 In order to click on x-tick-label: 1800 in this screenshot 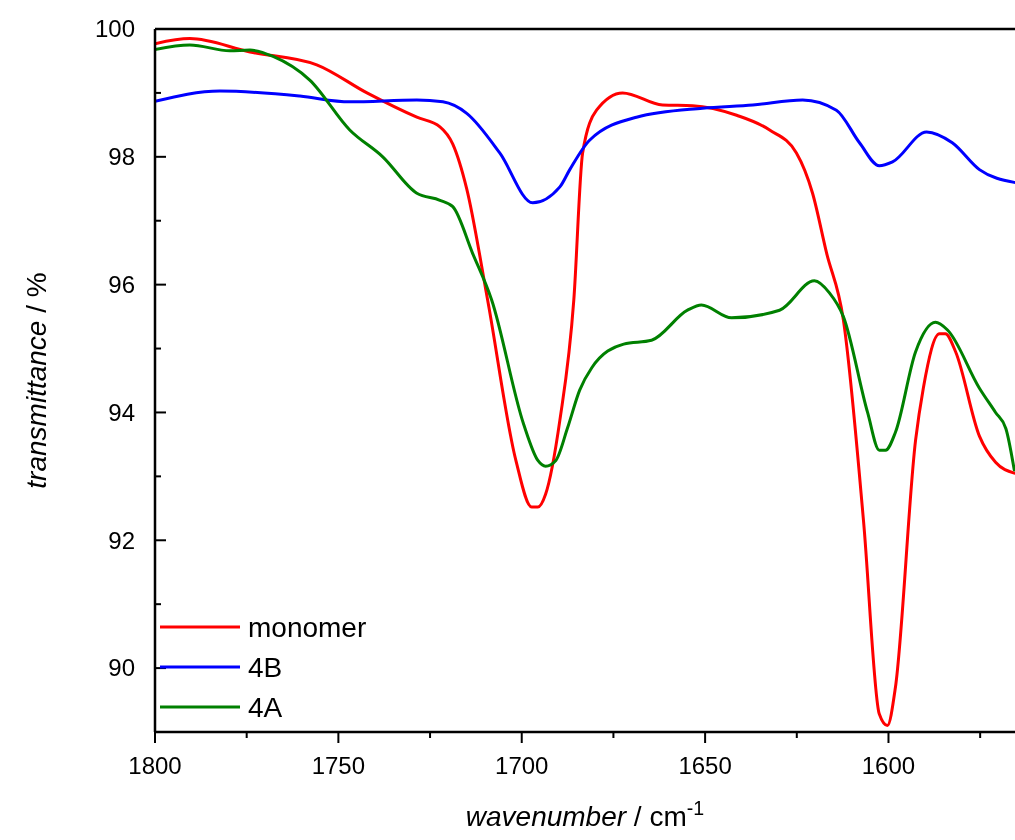, I will do `click(155, 765)`.